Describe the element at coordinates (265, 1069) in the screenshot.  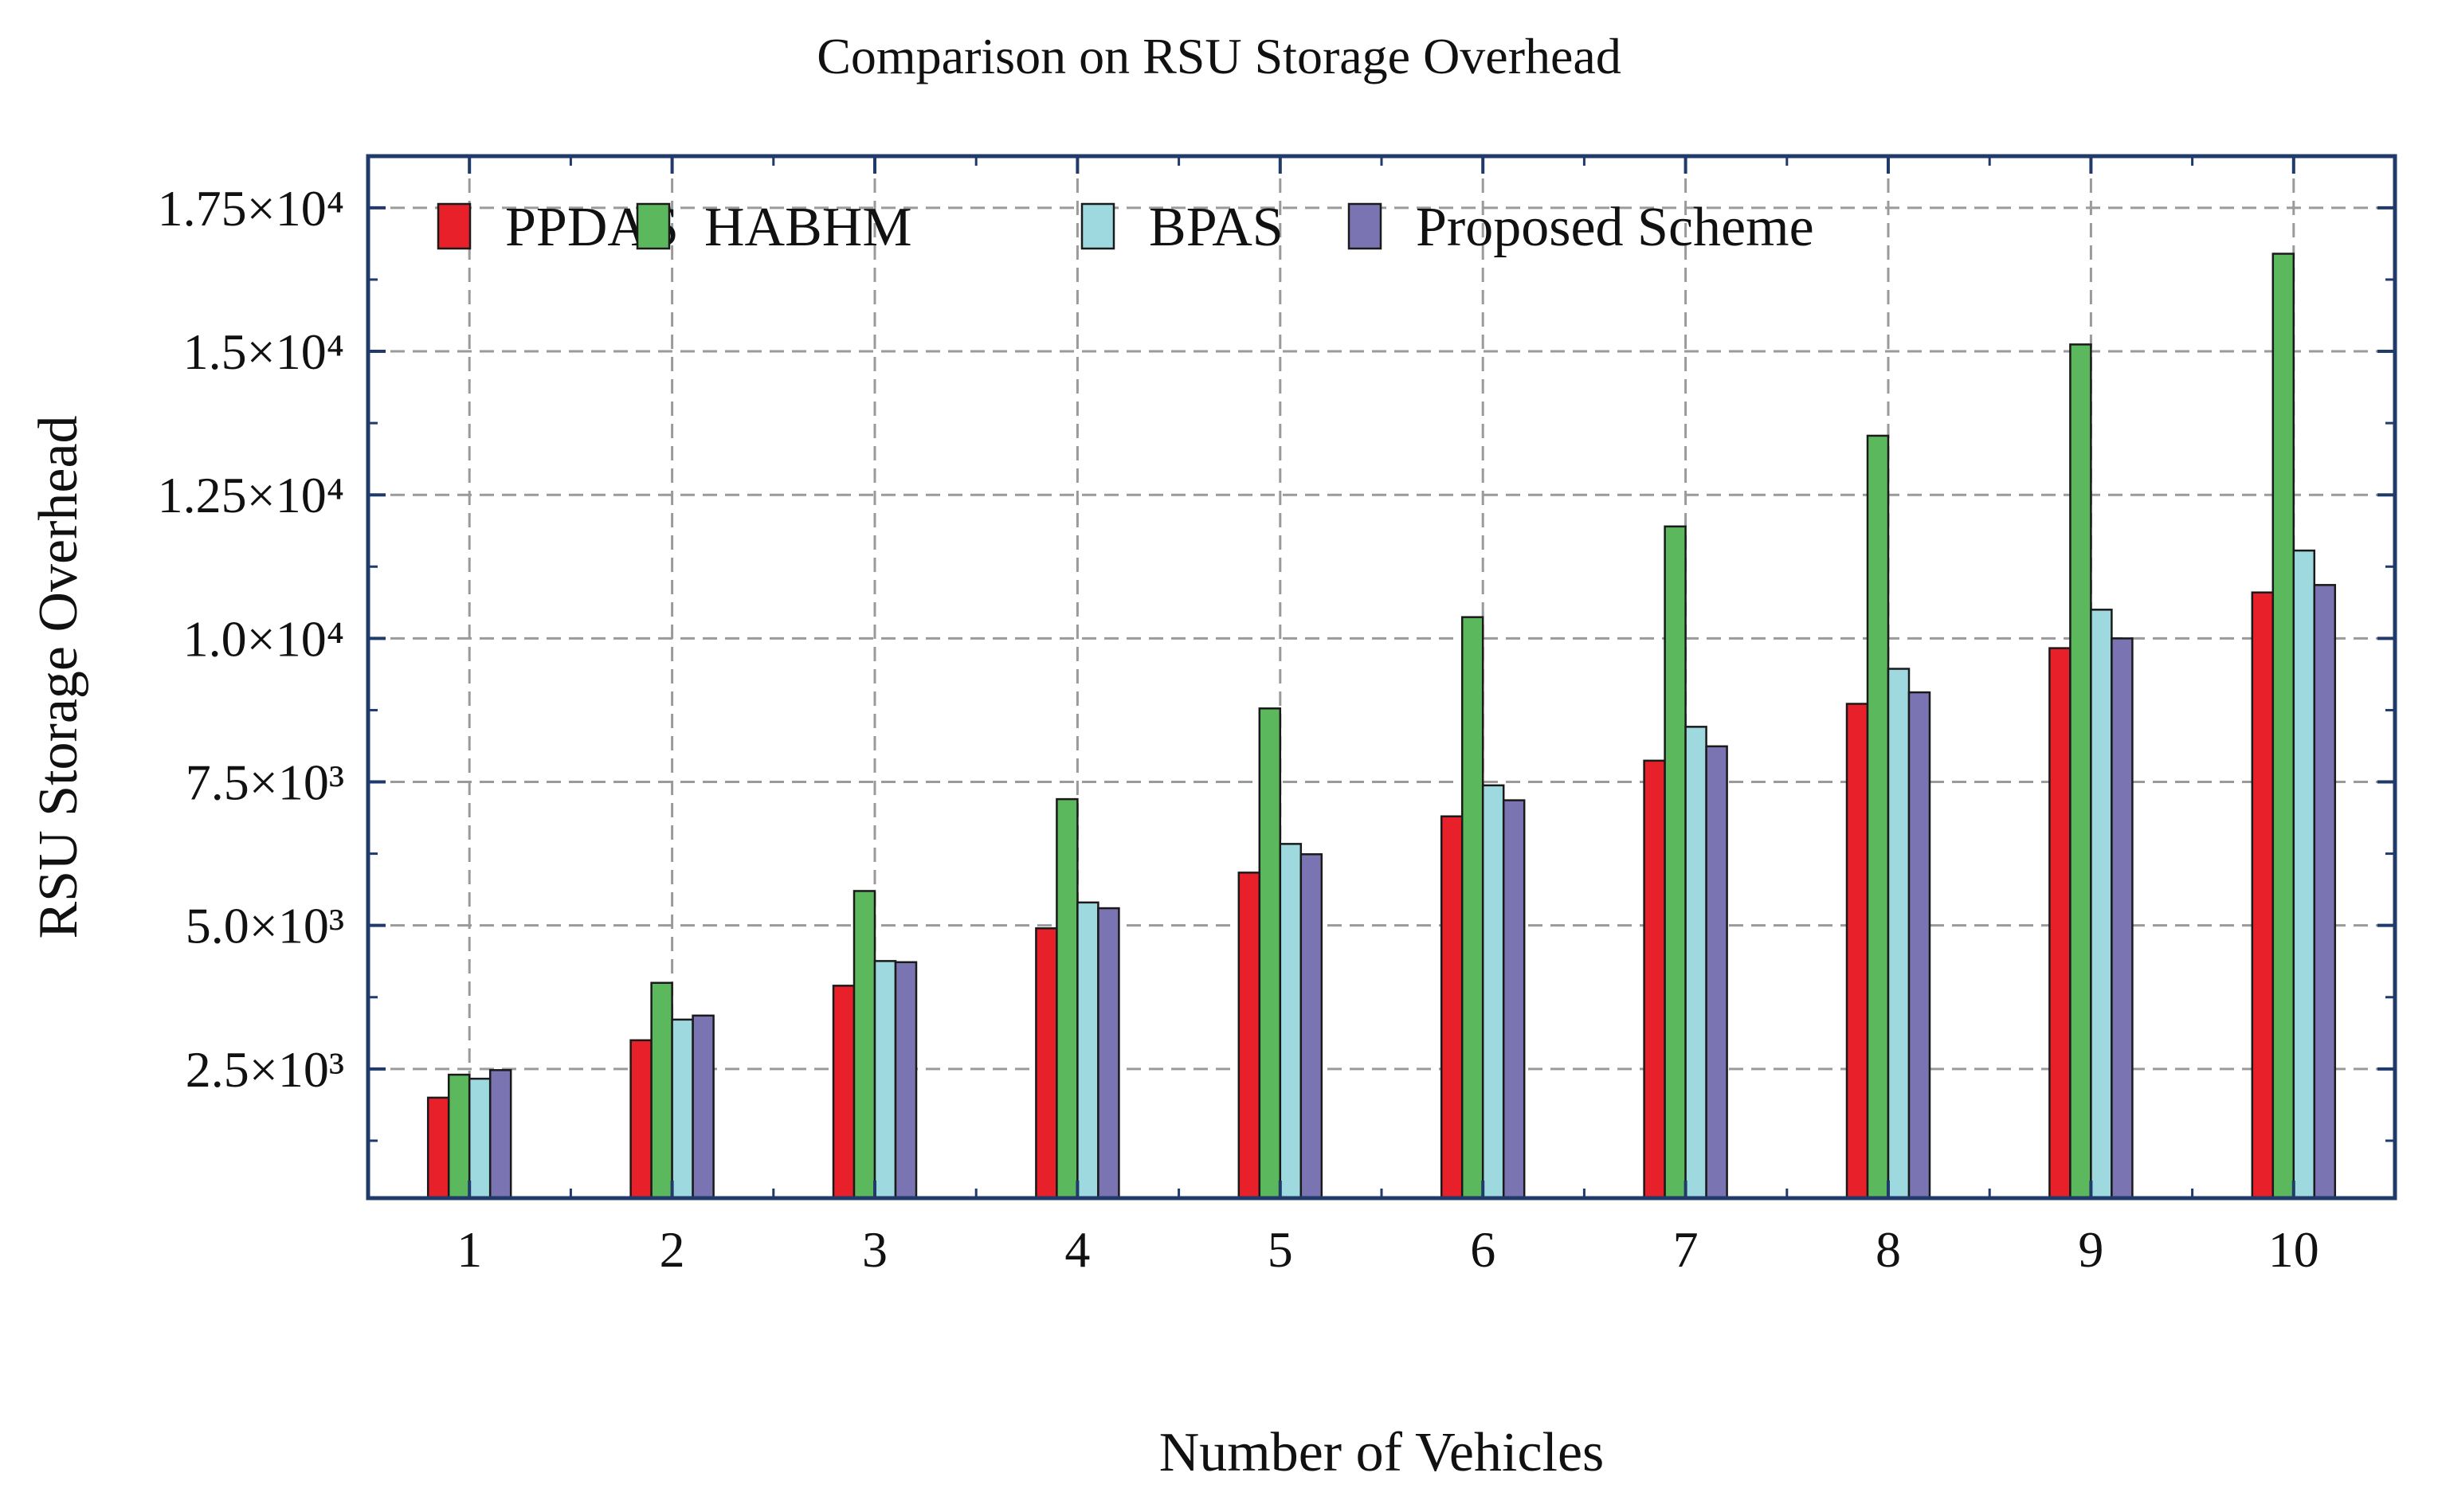
I see `y-tick-label: 2.5×10³` at that location.